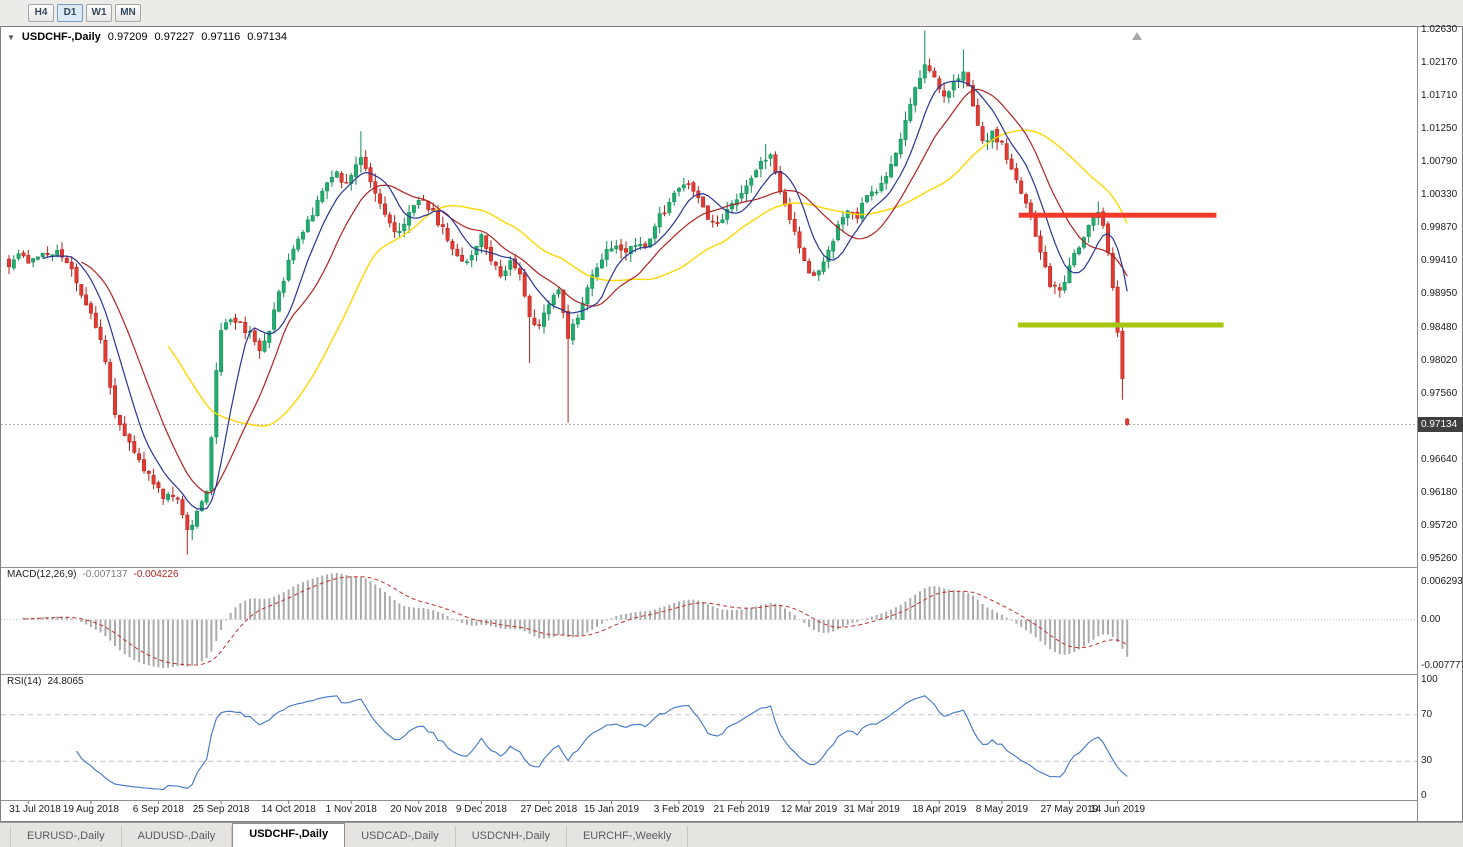 The image size is (1463, 847). Describe the element at coordinates (1137, 36) in the screenshot. I see `chart-shift-marker` at that location.